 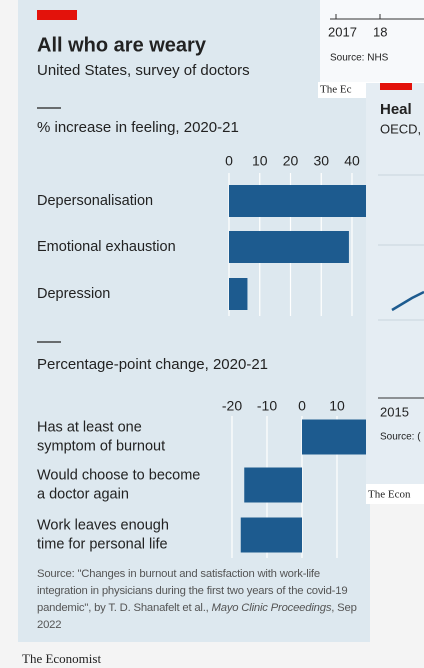 I want to click on source-text: , Sep 2022, so click(x=197, y=616).